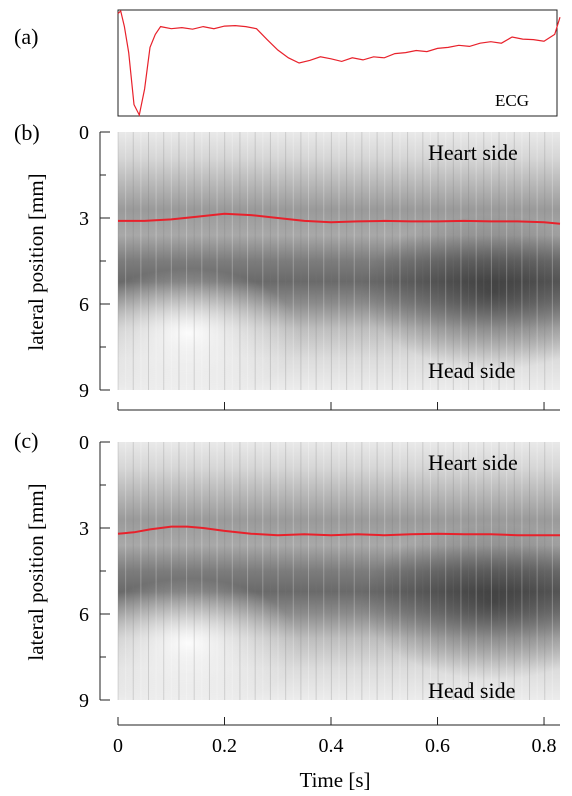 The width and height of the screenshot is (572, 796). I want to click on panel-a: (a) ECG, so click(287, 63).